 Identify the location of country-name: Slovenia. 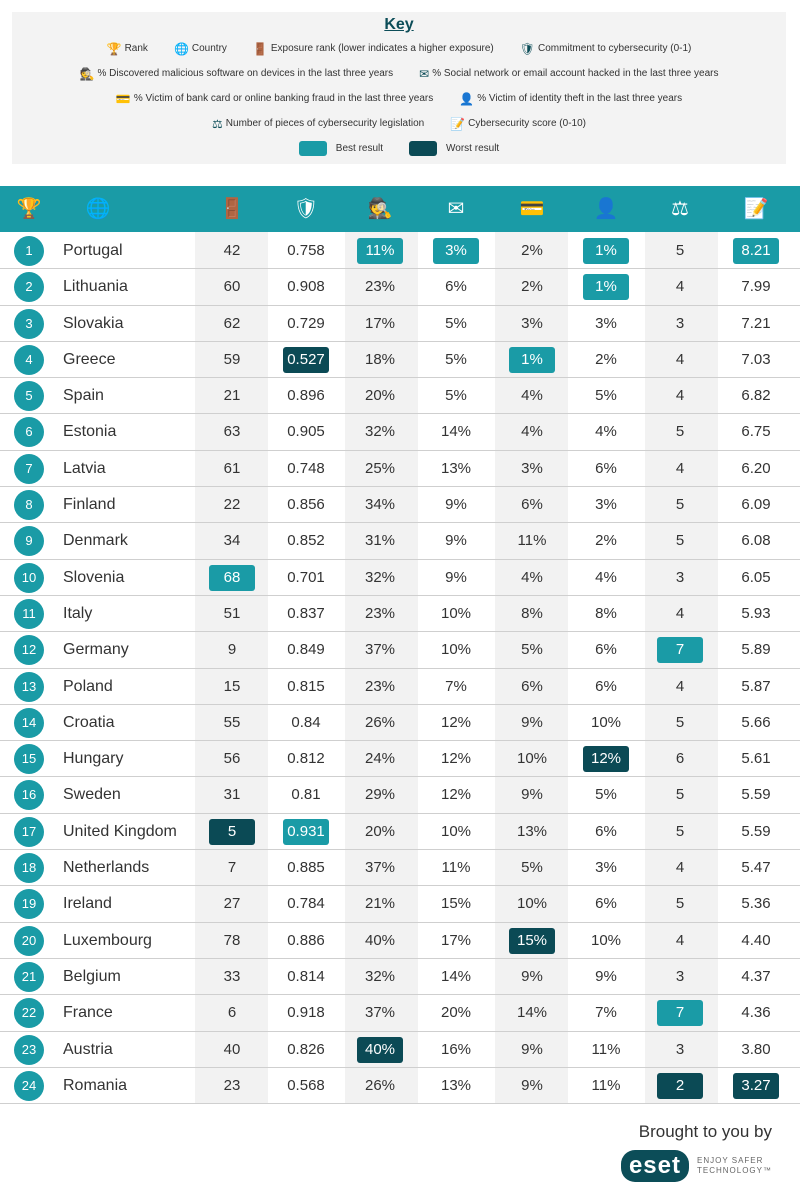
(94, 577).